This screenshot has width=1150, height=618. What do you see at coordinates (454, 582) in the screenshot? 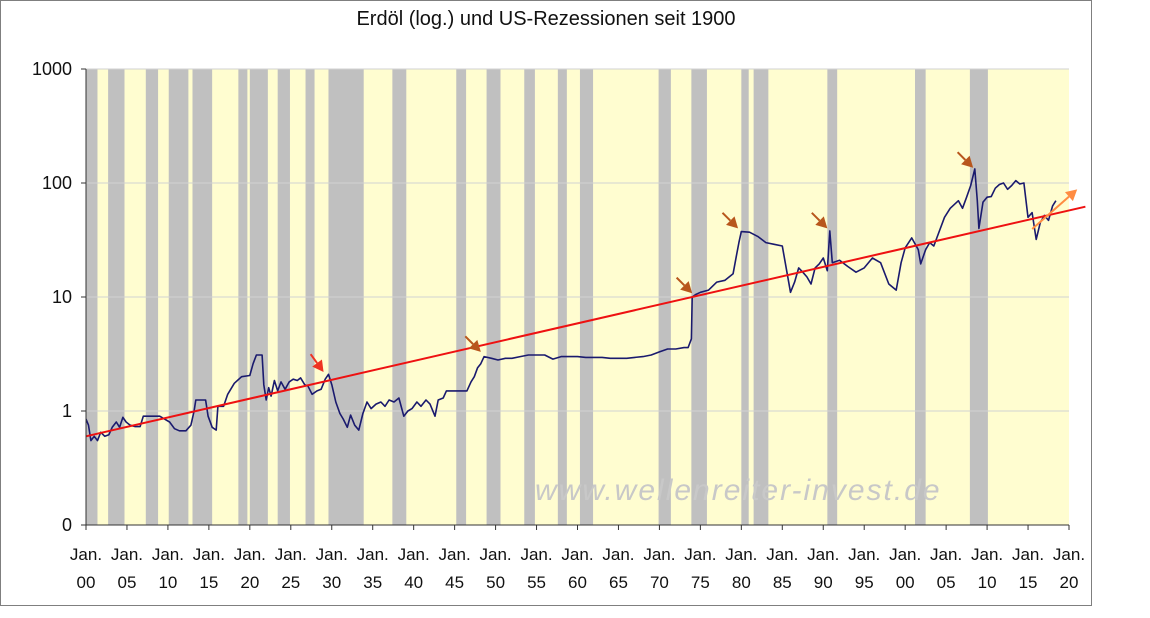
I see `x-tick-label: 45` at bounding box center [454, 582].